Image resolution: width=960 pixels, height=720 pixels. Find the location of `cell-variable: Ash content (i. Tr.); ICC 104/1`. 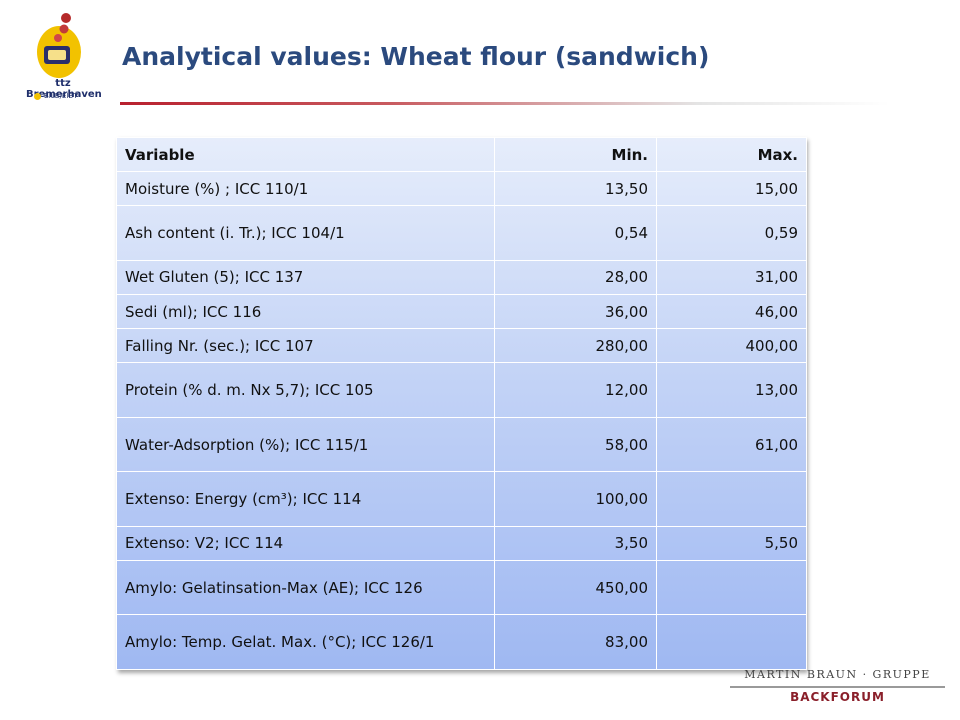

cell-variable: Ash content (i. Tr.); ICC 104/1 is located at coordinates (305, 233).